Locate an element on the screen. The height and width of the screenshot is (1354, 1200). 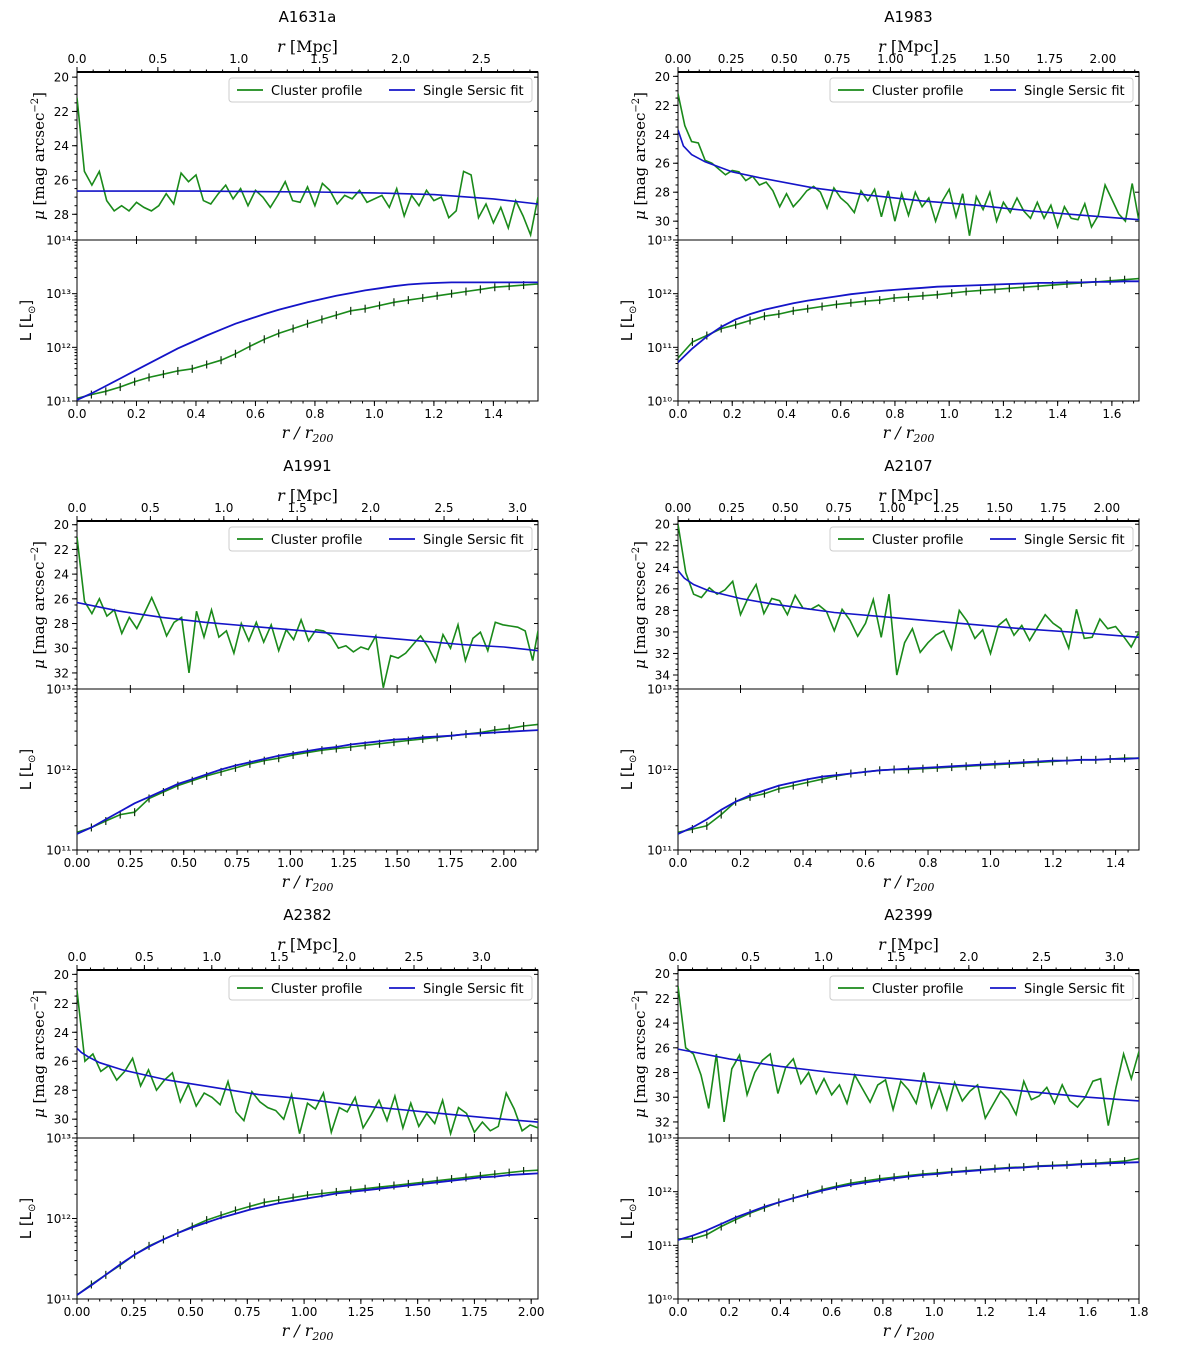
bottom-tick-label: 0.0 is located at coordinates (677, 863).